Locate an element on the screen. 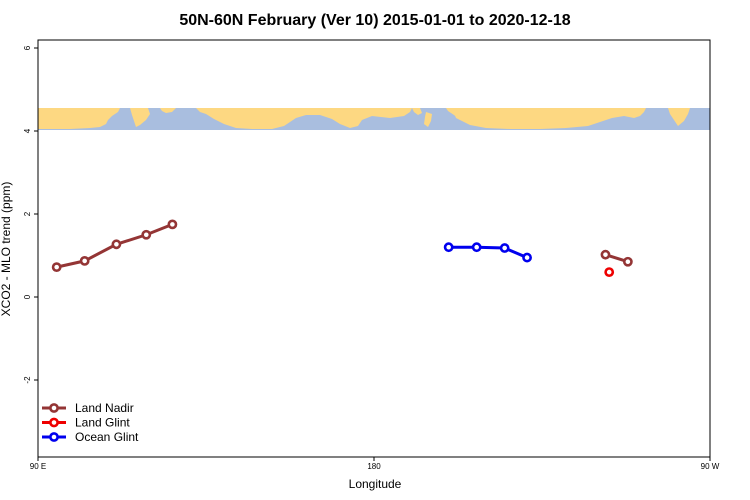 The height and width of the screenshot is (500, 750). y-tick-label: -2 is located at coordinates (27, 380).